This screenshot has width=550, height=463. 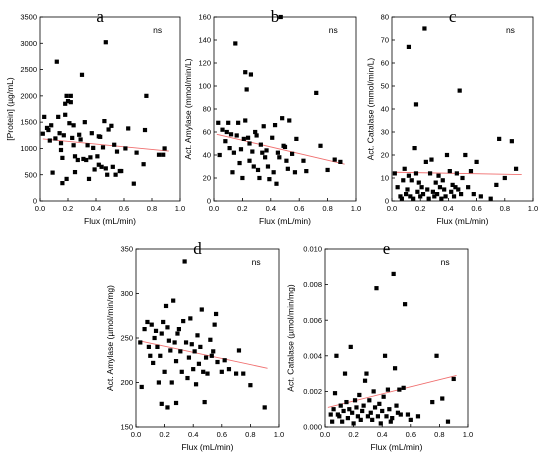 What do you see at coordinates (385, 155) in the screenshot?
I see `y-tick-label: 20` at bounding box center [385, 155].